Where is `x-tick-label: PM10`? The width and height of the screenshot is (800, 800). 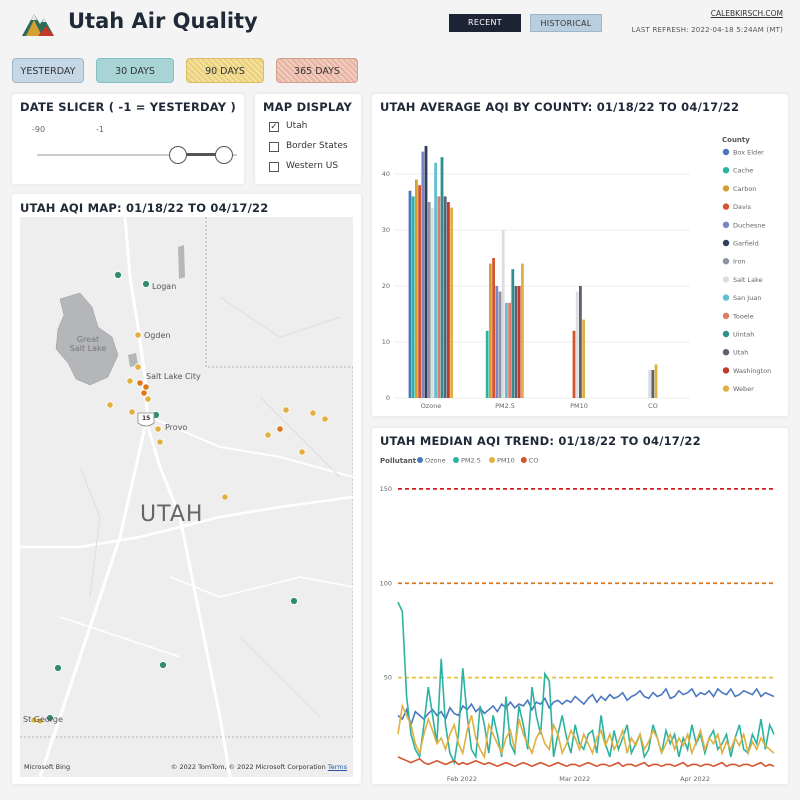
x-tick-label: PM10 is located at coordinates (579, 406).